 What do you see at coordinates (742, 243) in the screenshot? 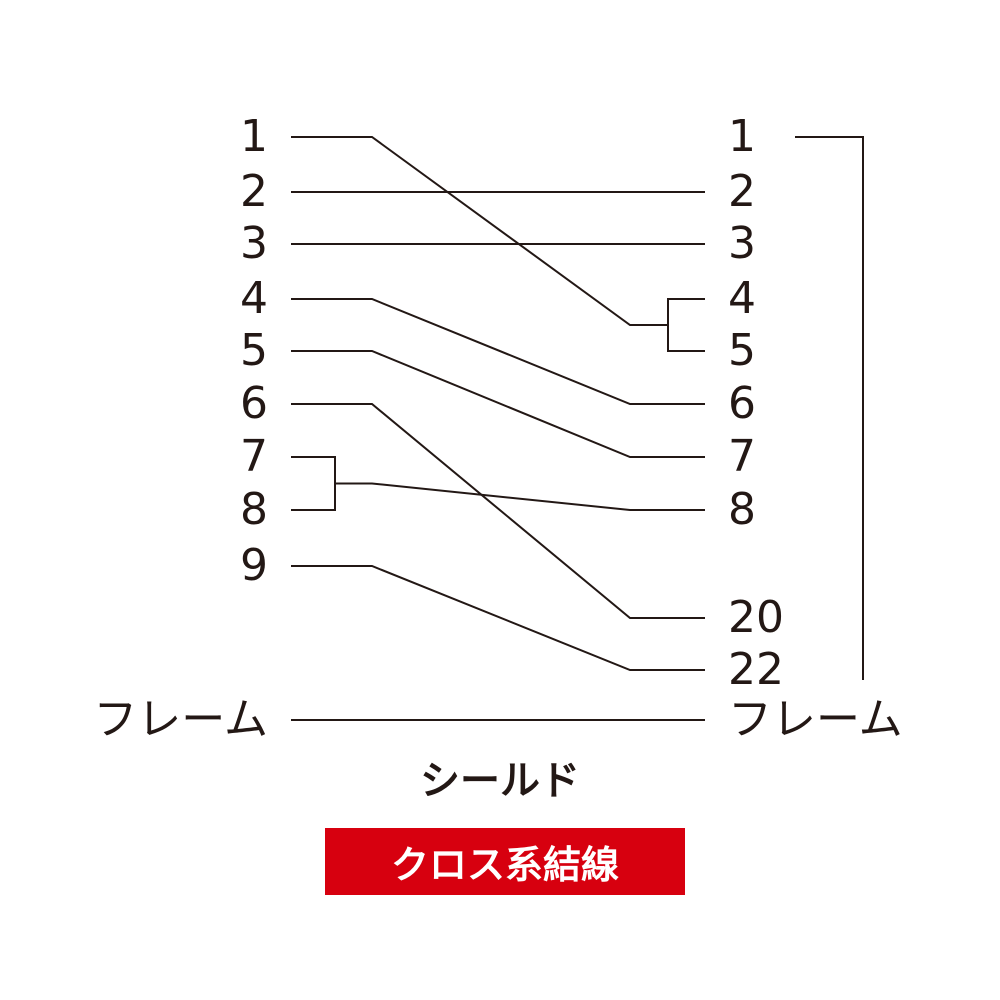
I see `right-pin-3: 3` at bounding box center [742, 243].